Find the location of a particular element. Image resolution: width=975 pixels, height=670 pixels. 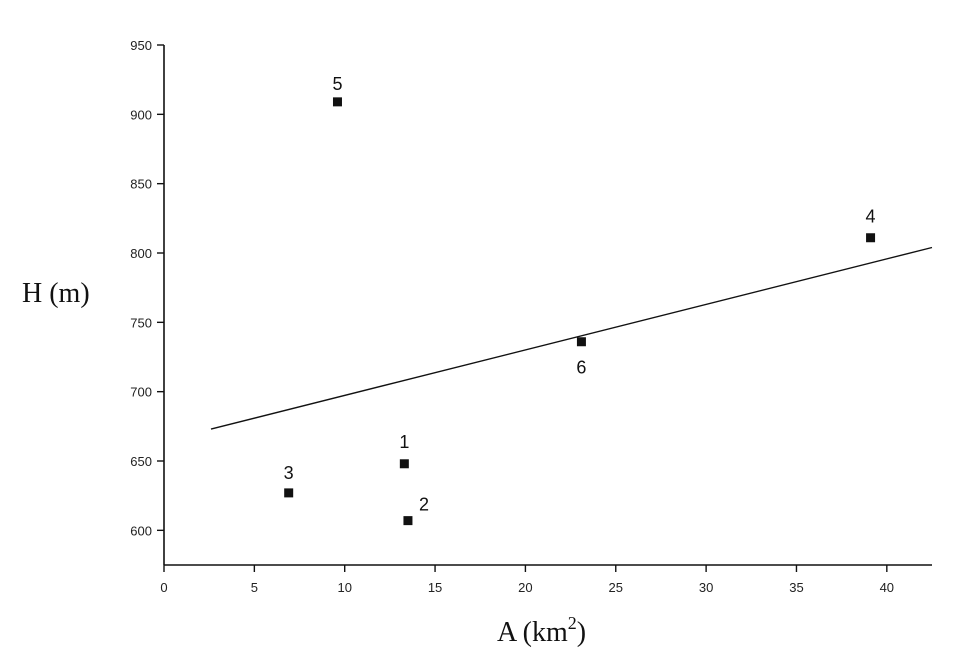

x-tick-label: 30 is located at coordinates (706, 587).